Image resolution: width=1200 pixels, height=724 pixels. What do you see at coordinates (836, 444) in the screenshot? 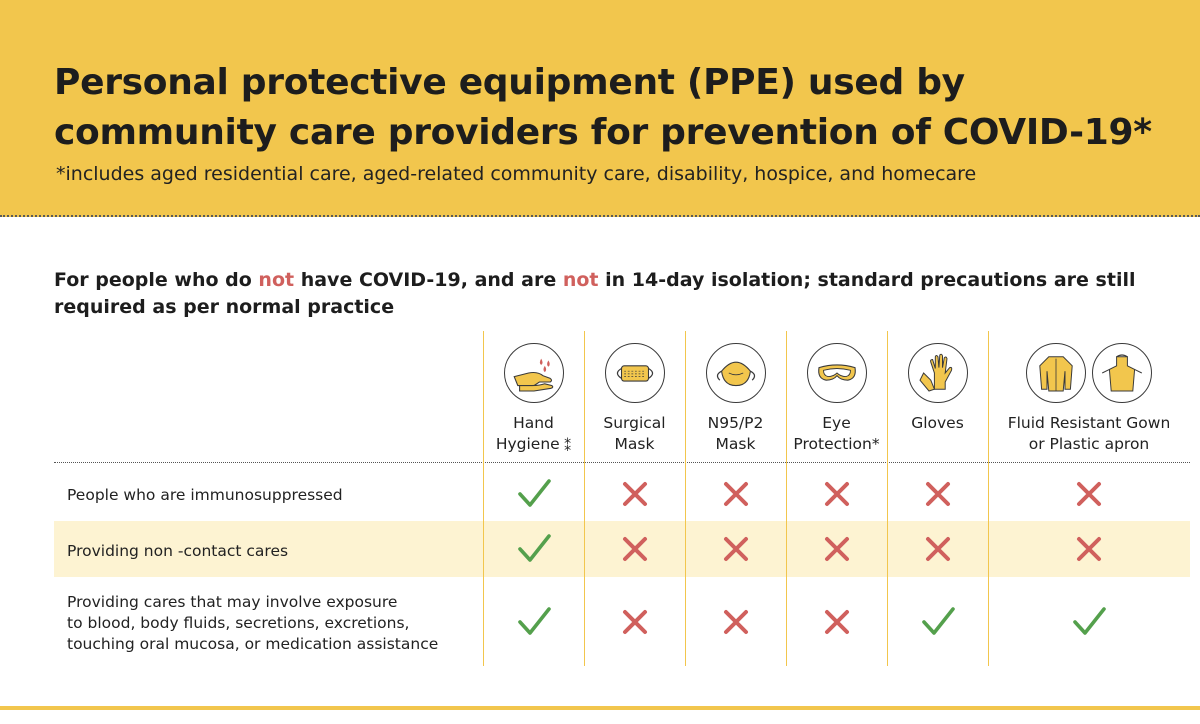
I see `column-label-line-2: Protection*` at bounding box center [836, 444].